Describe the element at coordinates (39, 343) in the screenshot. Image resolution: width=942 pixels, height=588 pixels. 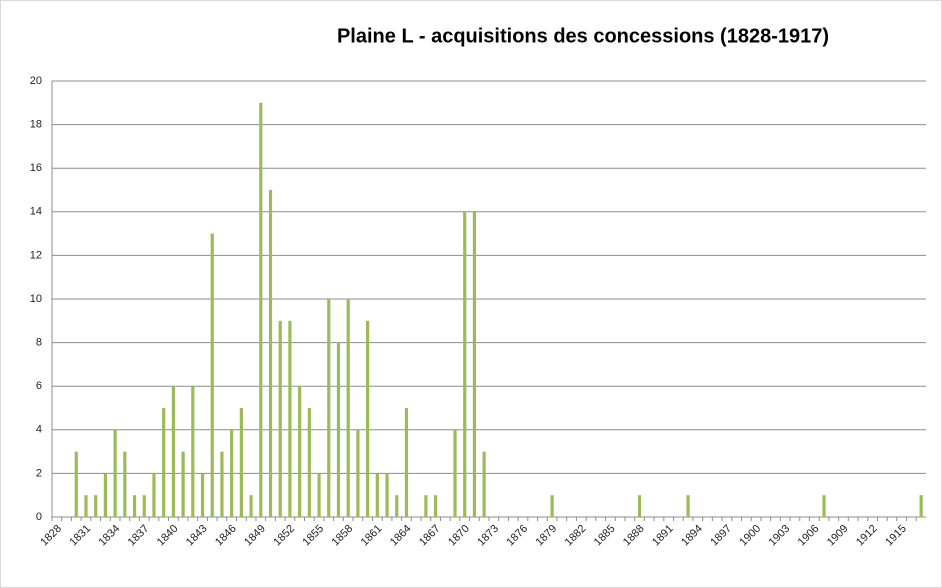
I see `y-tick-label: 8` at that location.